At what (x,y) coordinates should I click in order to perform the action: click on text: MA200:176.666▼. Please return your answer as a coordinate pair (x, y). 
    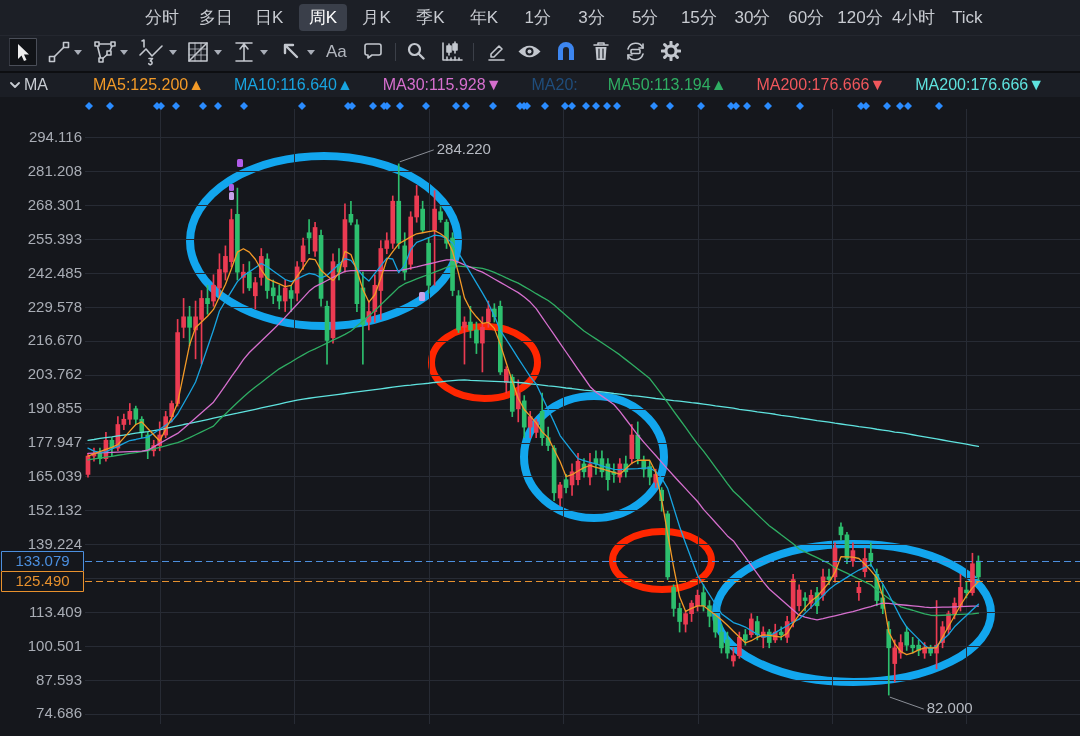
    Looking at the image, I should click on (980, 85).